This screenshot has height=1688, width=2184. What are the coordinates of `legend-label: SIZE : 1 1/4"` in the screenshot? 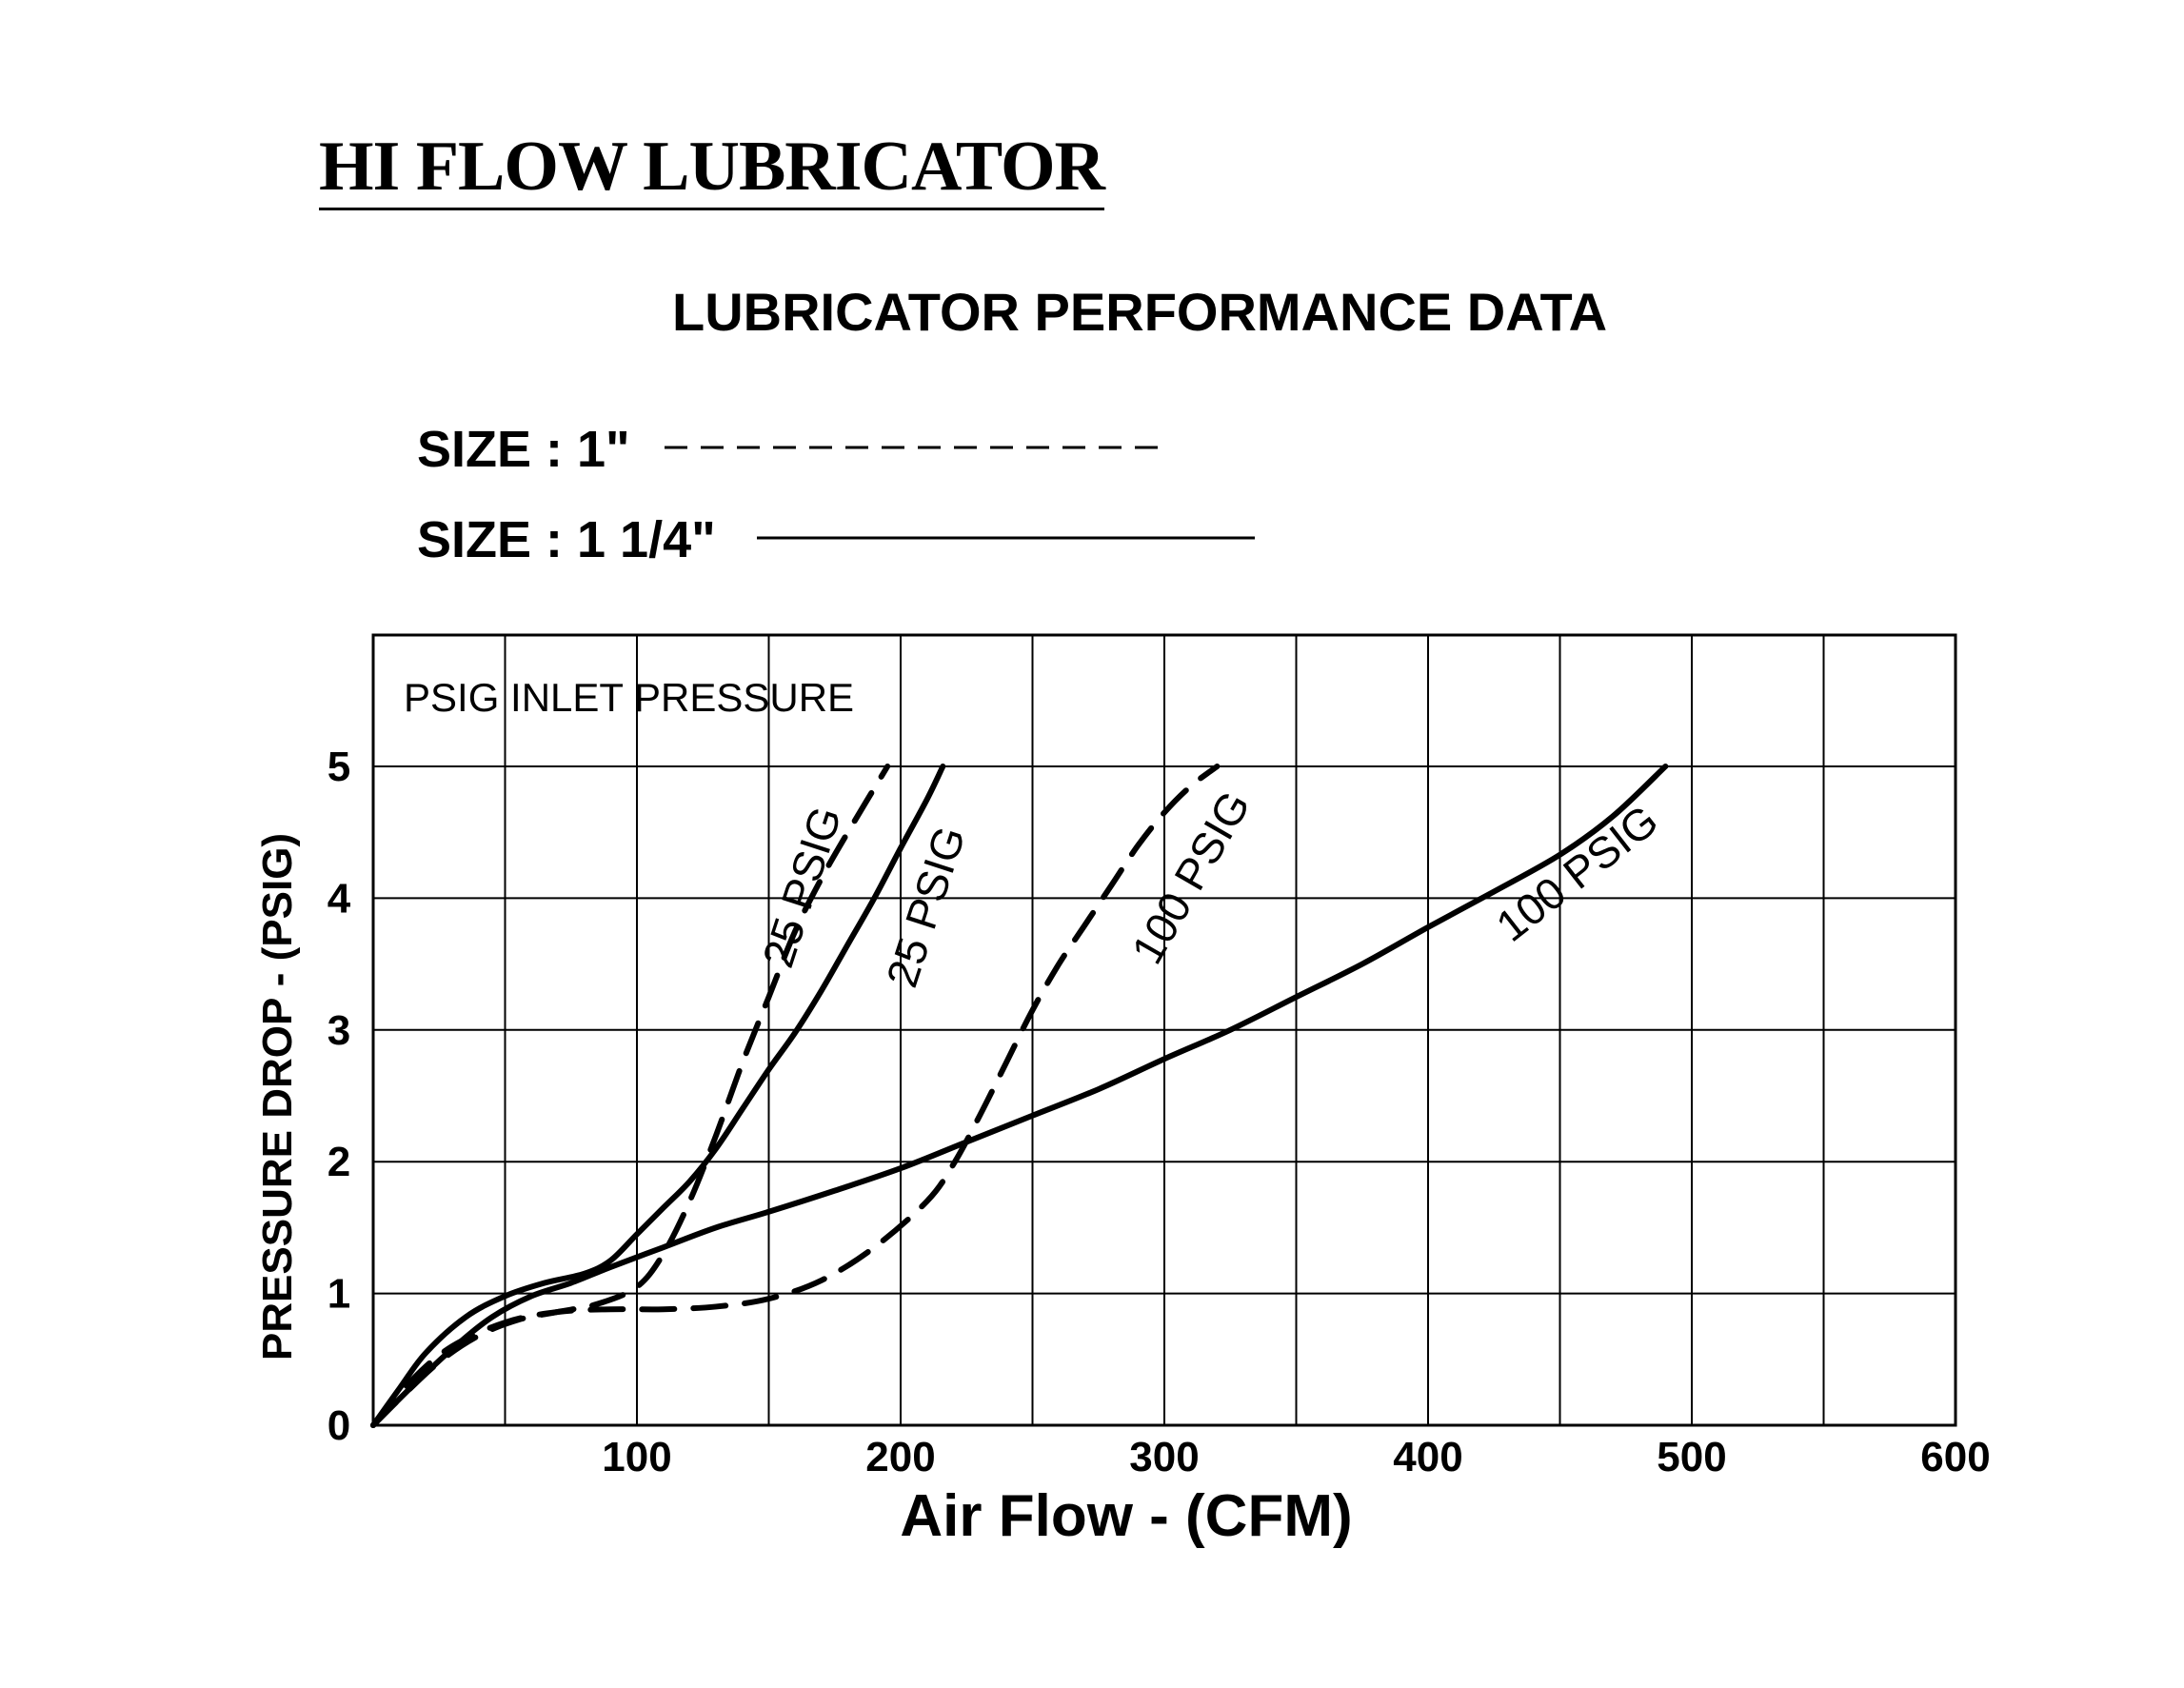 It's located at (566, 539).